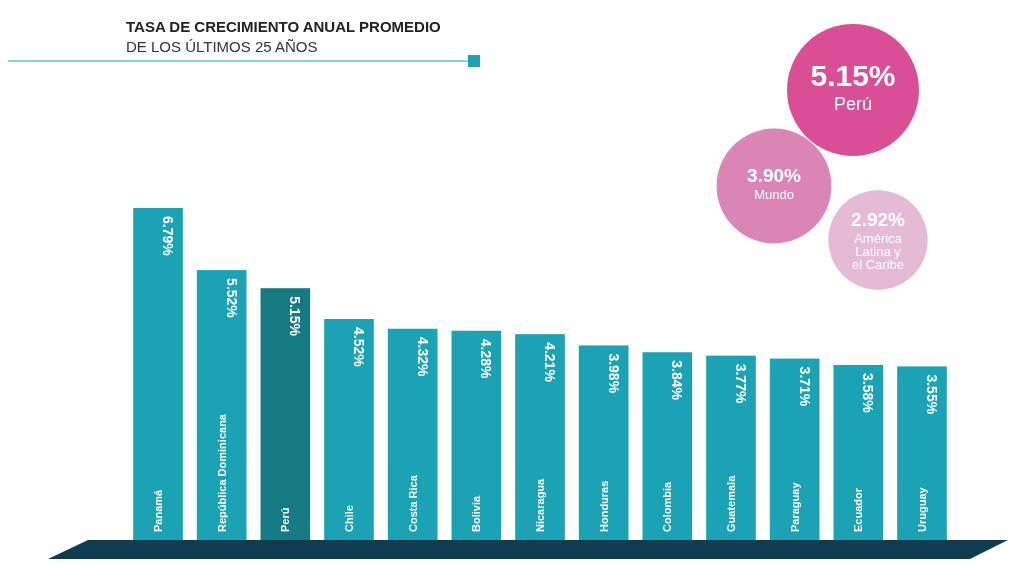 This screenshot has height=567, width=1021. I want to click on x-tick-label: Ecuador, so click(858, 509).